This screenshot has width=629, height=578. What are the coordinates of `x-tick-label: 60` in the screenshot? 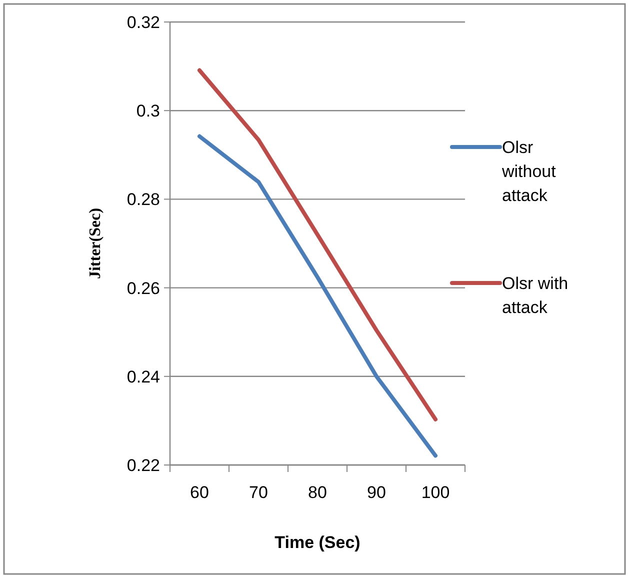 It's located at (199, 492).